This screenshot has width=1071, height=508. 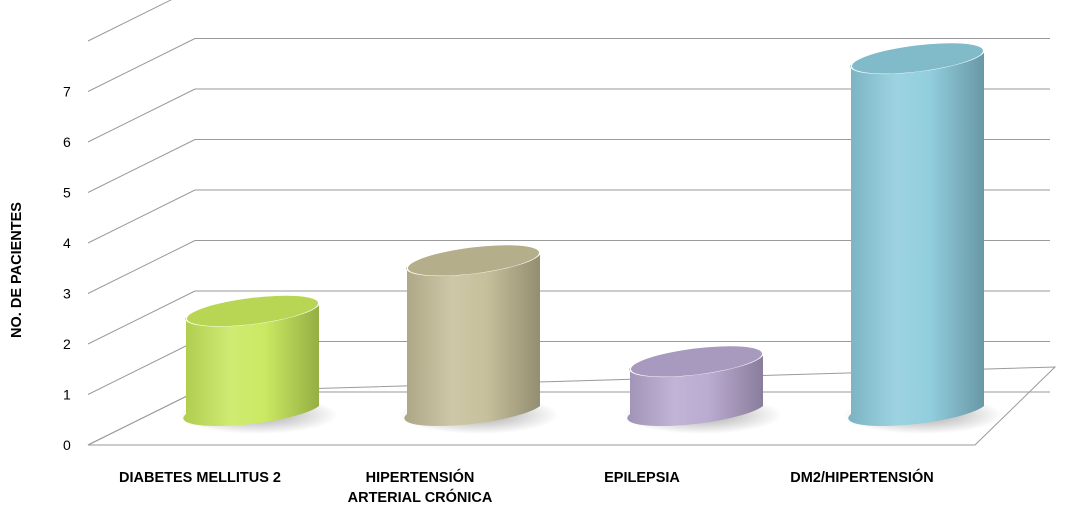 What do you see at coordinates (67, 395) in the screenshot?
I see `y-tick-label: 1` at bounding box center [67, 395].